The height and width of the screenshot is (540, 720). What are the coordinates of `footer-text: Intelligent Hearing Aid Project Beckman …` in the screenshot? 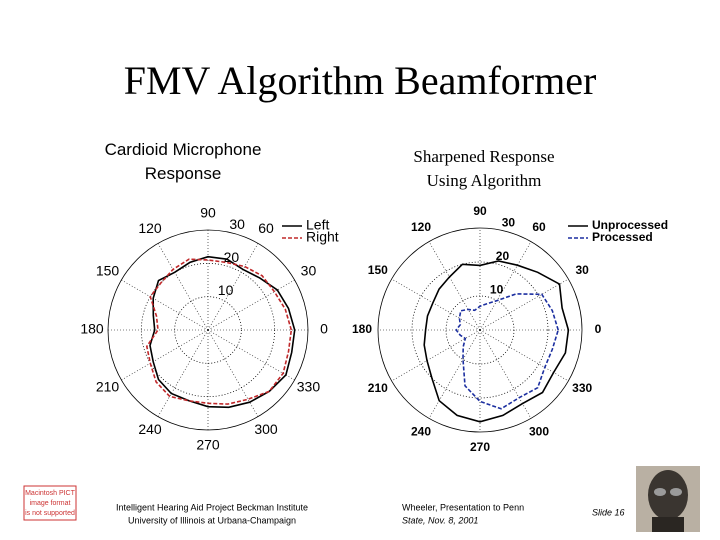 It's located at (212, 507).